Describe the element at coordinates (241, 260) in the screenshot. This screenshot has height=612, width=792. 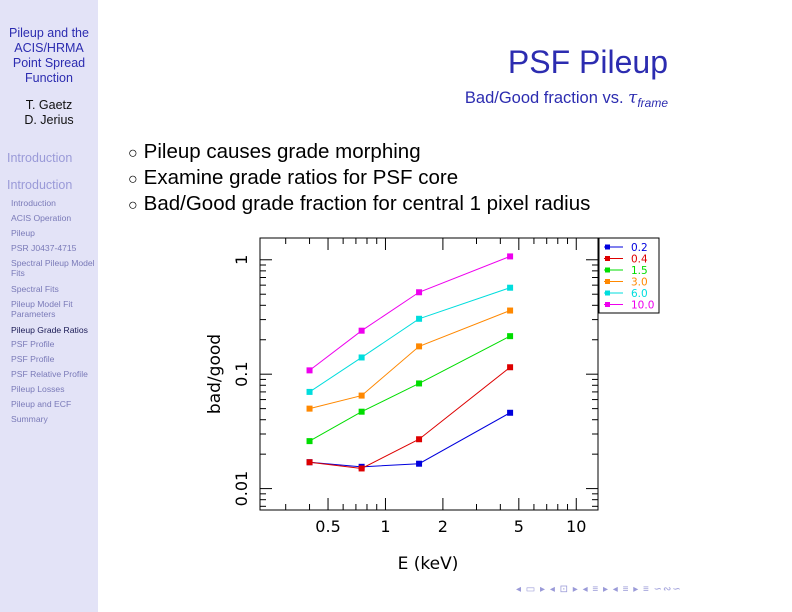
I see `y-tick-label: 1` at that location.